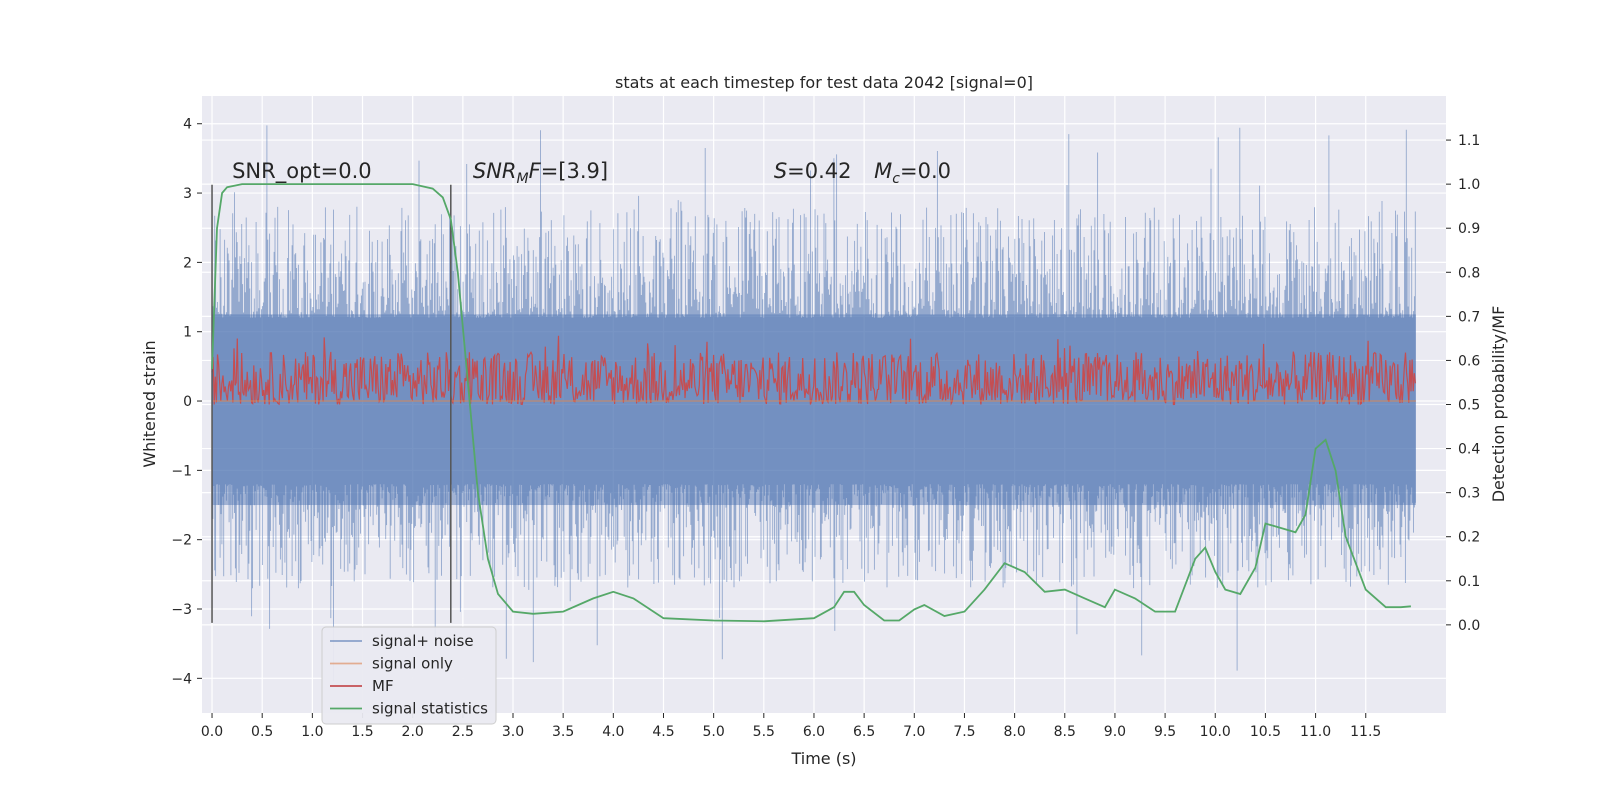  I want to click on x-tick-label: 8.0, so click(1014, 732).